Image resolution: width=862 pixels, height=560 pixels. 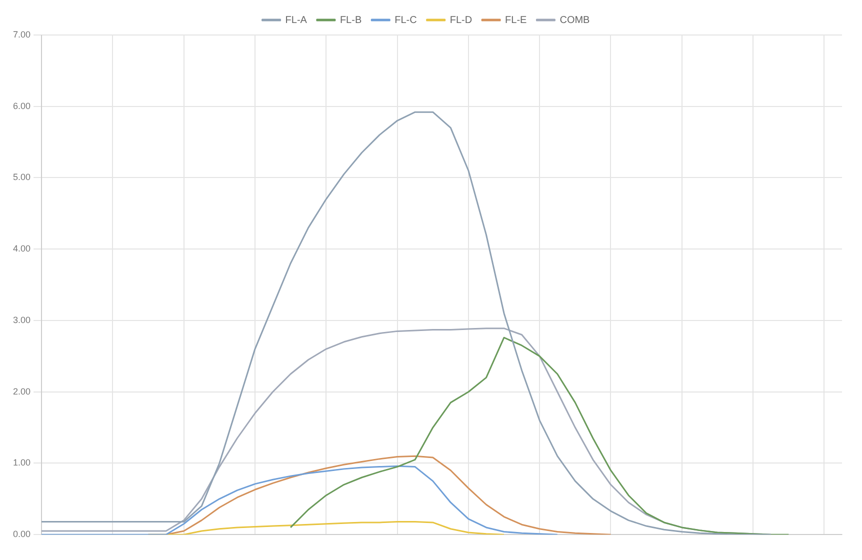 What do you see at coordinates (21, 534) in the screenshot?
I see `y-tick-label: 0.00` at bounding box center [21, 534].